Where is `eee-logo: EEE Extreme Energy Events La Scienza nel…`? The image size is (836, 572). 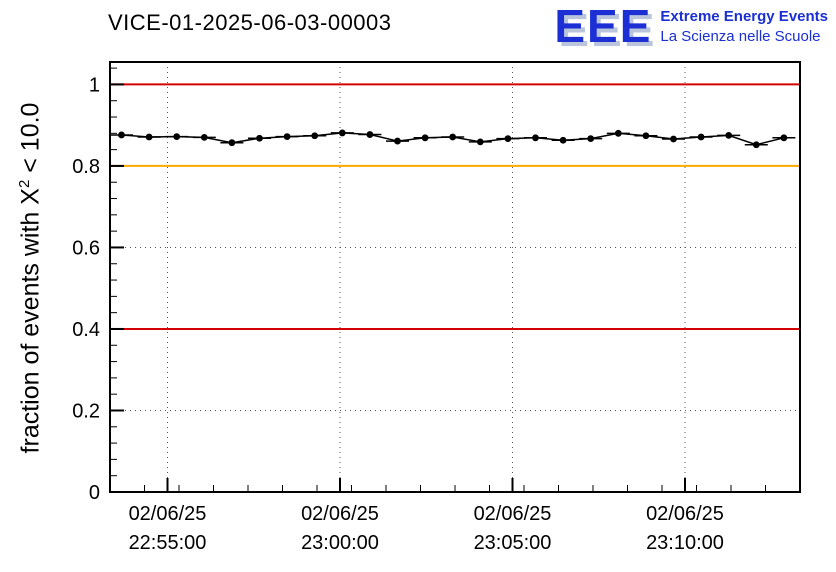 eee-logo: EEE Extreme Energy Events La Scienza nel… is located at coordinates (691, 26).